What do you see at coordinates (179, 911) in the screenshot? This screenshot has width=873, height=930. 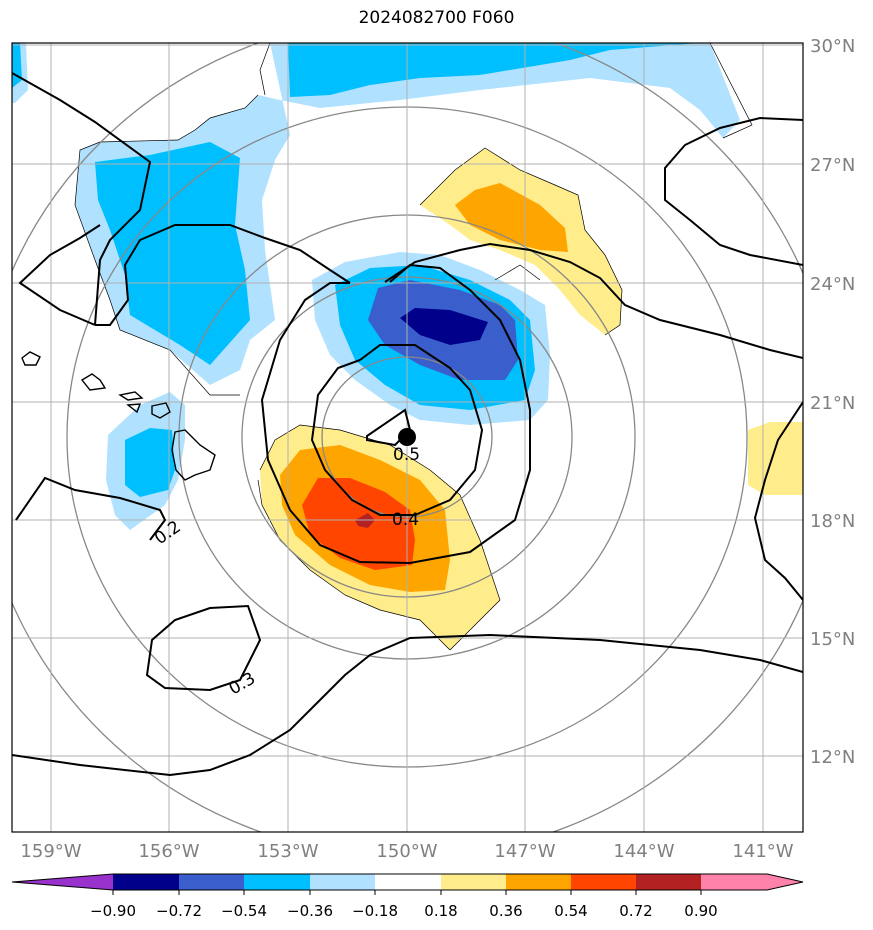 I see `colorbar-tick: −0.72` at bounding box center [179, 911].